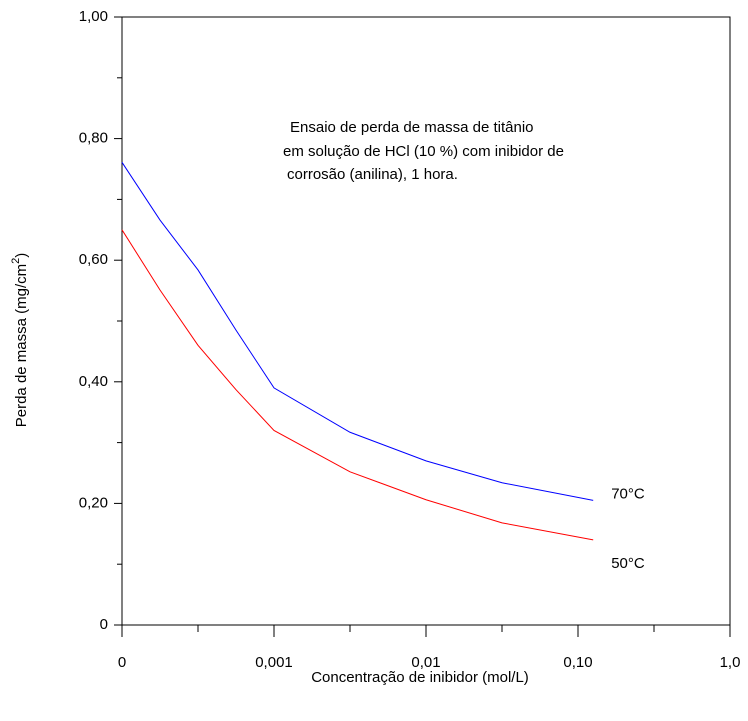 The width and height of the screenshot is (748, 721). I want to click on annotation: corrosão (anilina), 1 hora., so click(372, 174).